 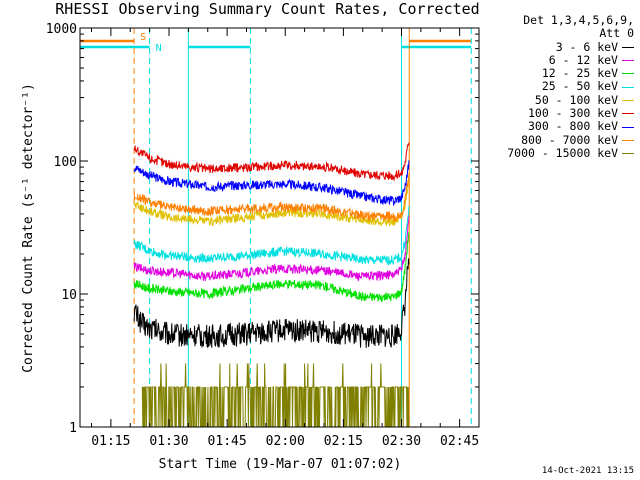 I want to click on legend-entry-5: 100 - 300 keV, so click(x=556, y=113).